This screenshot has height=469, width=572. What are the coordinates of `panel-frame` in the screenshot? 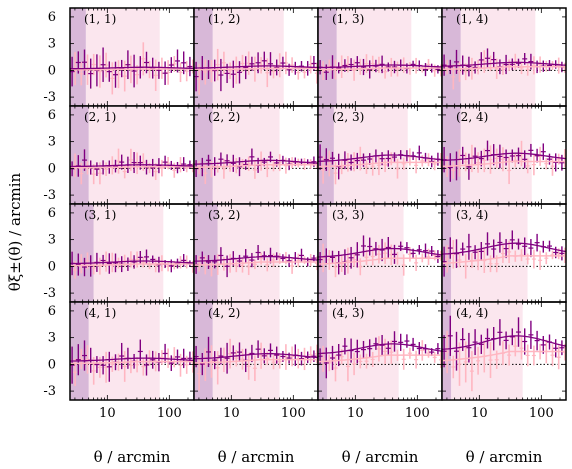 It's located at (504, 351).